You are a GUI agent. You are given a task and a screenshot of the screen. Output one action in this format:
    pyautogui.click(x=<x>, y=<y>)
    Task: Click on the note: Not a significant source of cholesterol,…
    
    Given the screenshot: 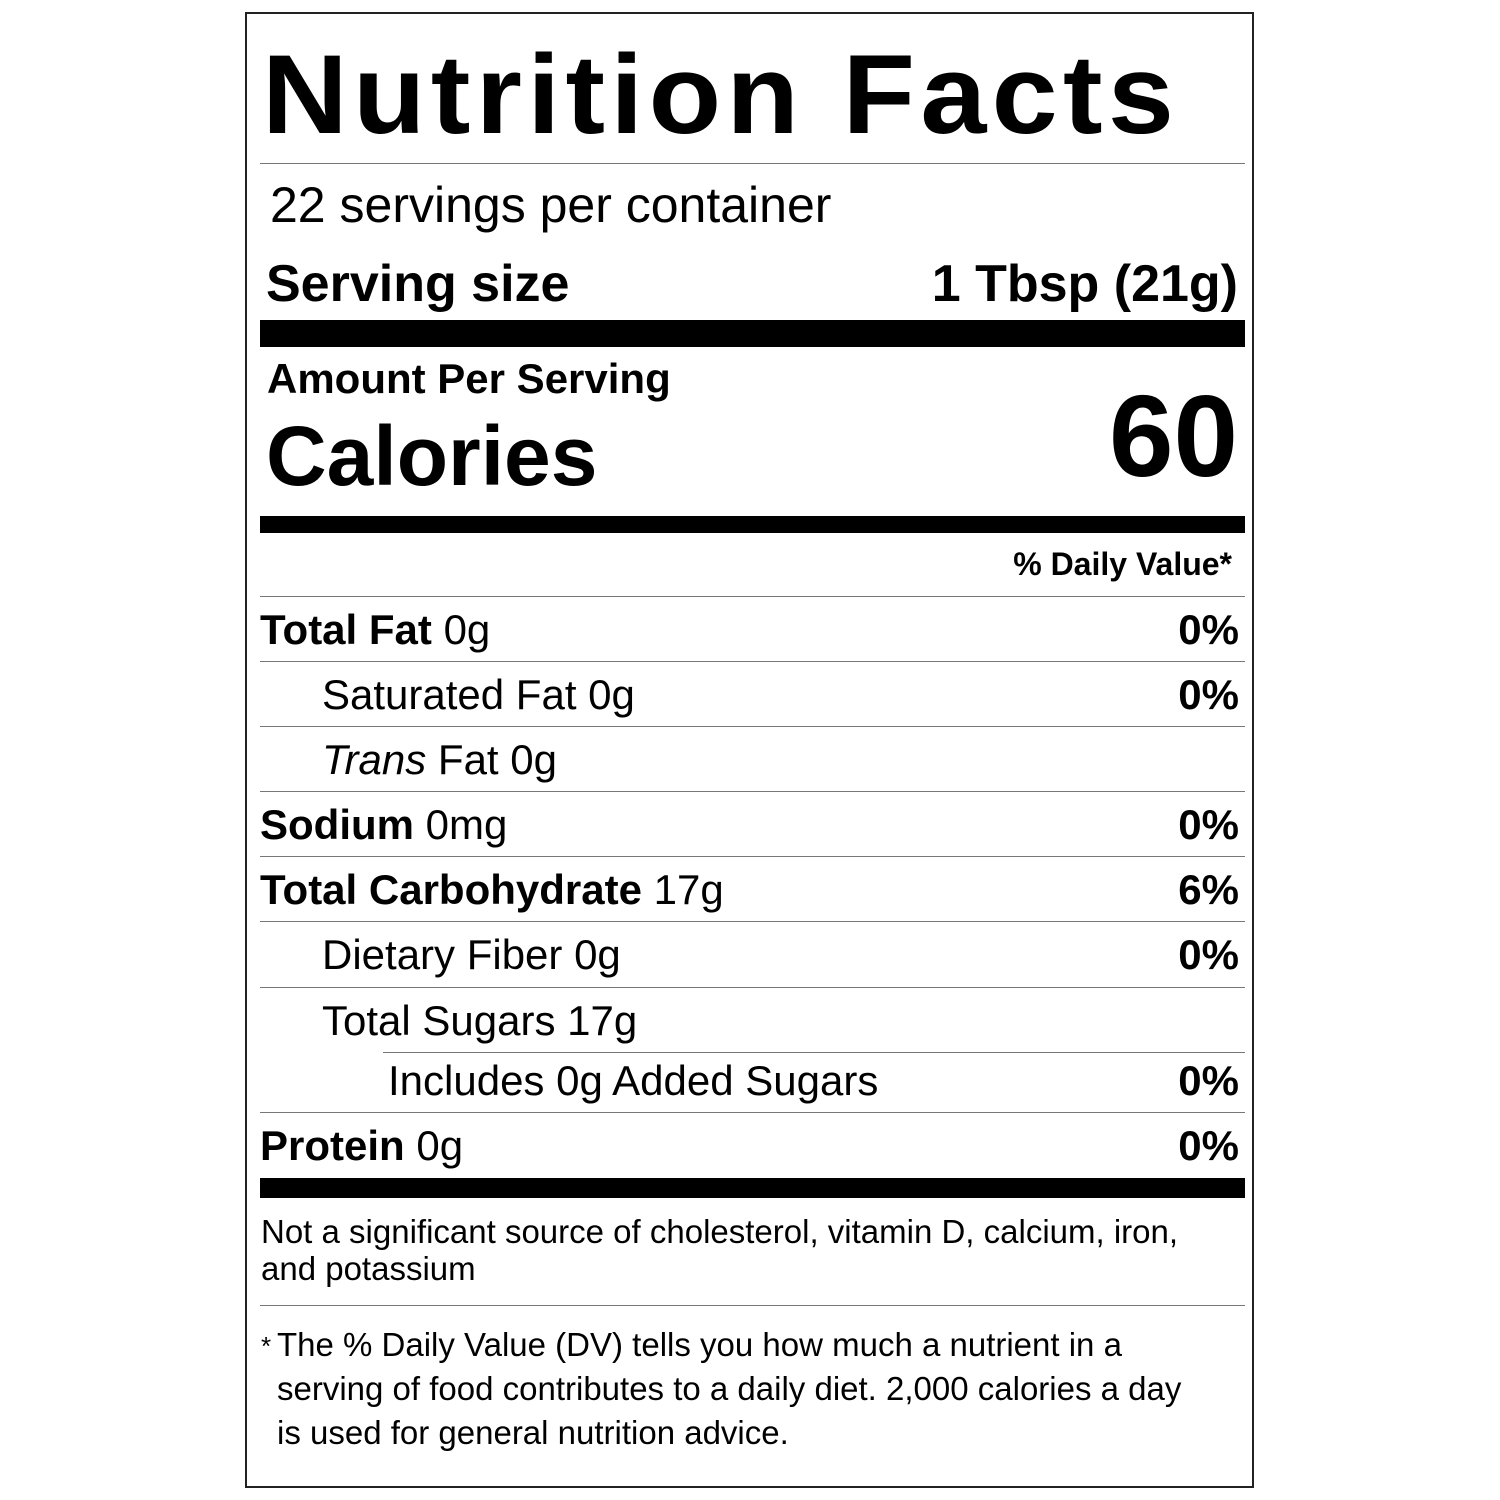 What is the action you would take?
    pyautogui.click(x=720, y=1250)
    